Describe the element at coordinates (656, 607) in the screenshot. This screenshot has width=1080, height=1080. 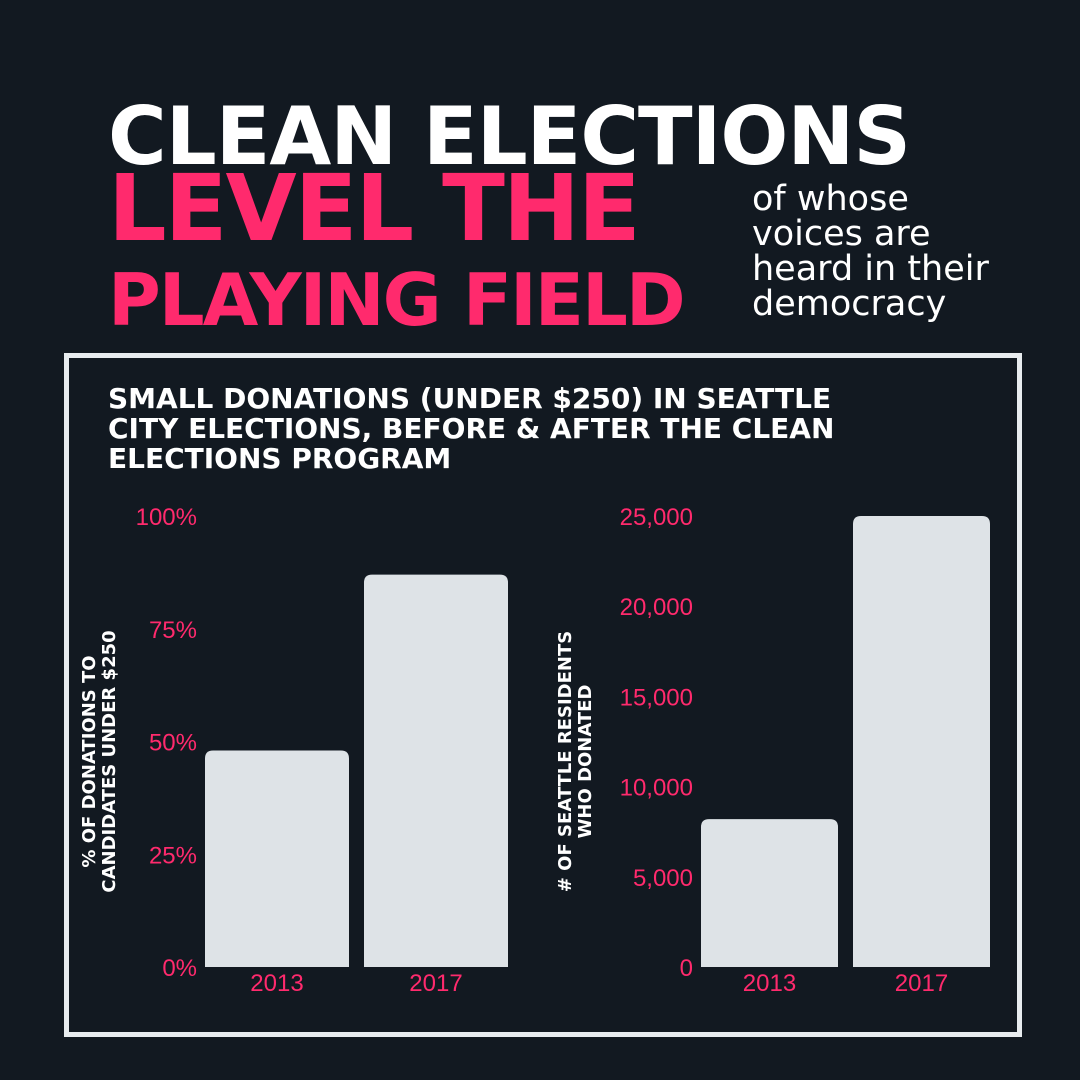
I see `y-tick-label: 20,000` at that location.